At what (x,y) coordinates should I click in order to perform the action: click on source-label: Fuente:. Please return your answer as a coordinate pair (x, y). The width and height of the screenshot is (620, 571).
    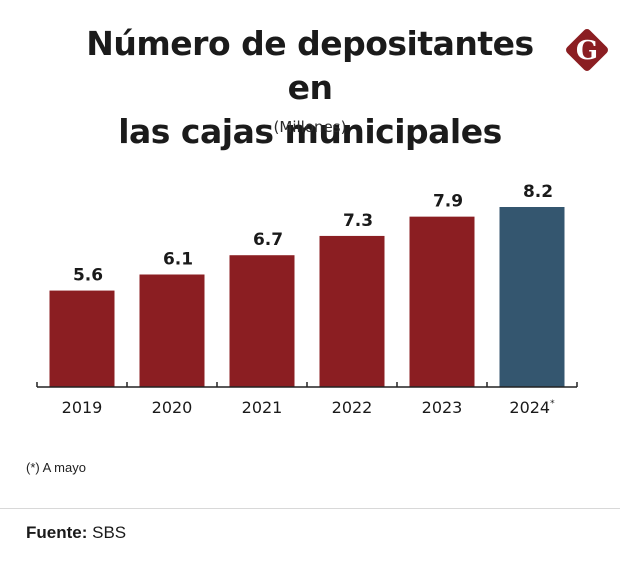
    Looking at the image, I should click on (57, 532).